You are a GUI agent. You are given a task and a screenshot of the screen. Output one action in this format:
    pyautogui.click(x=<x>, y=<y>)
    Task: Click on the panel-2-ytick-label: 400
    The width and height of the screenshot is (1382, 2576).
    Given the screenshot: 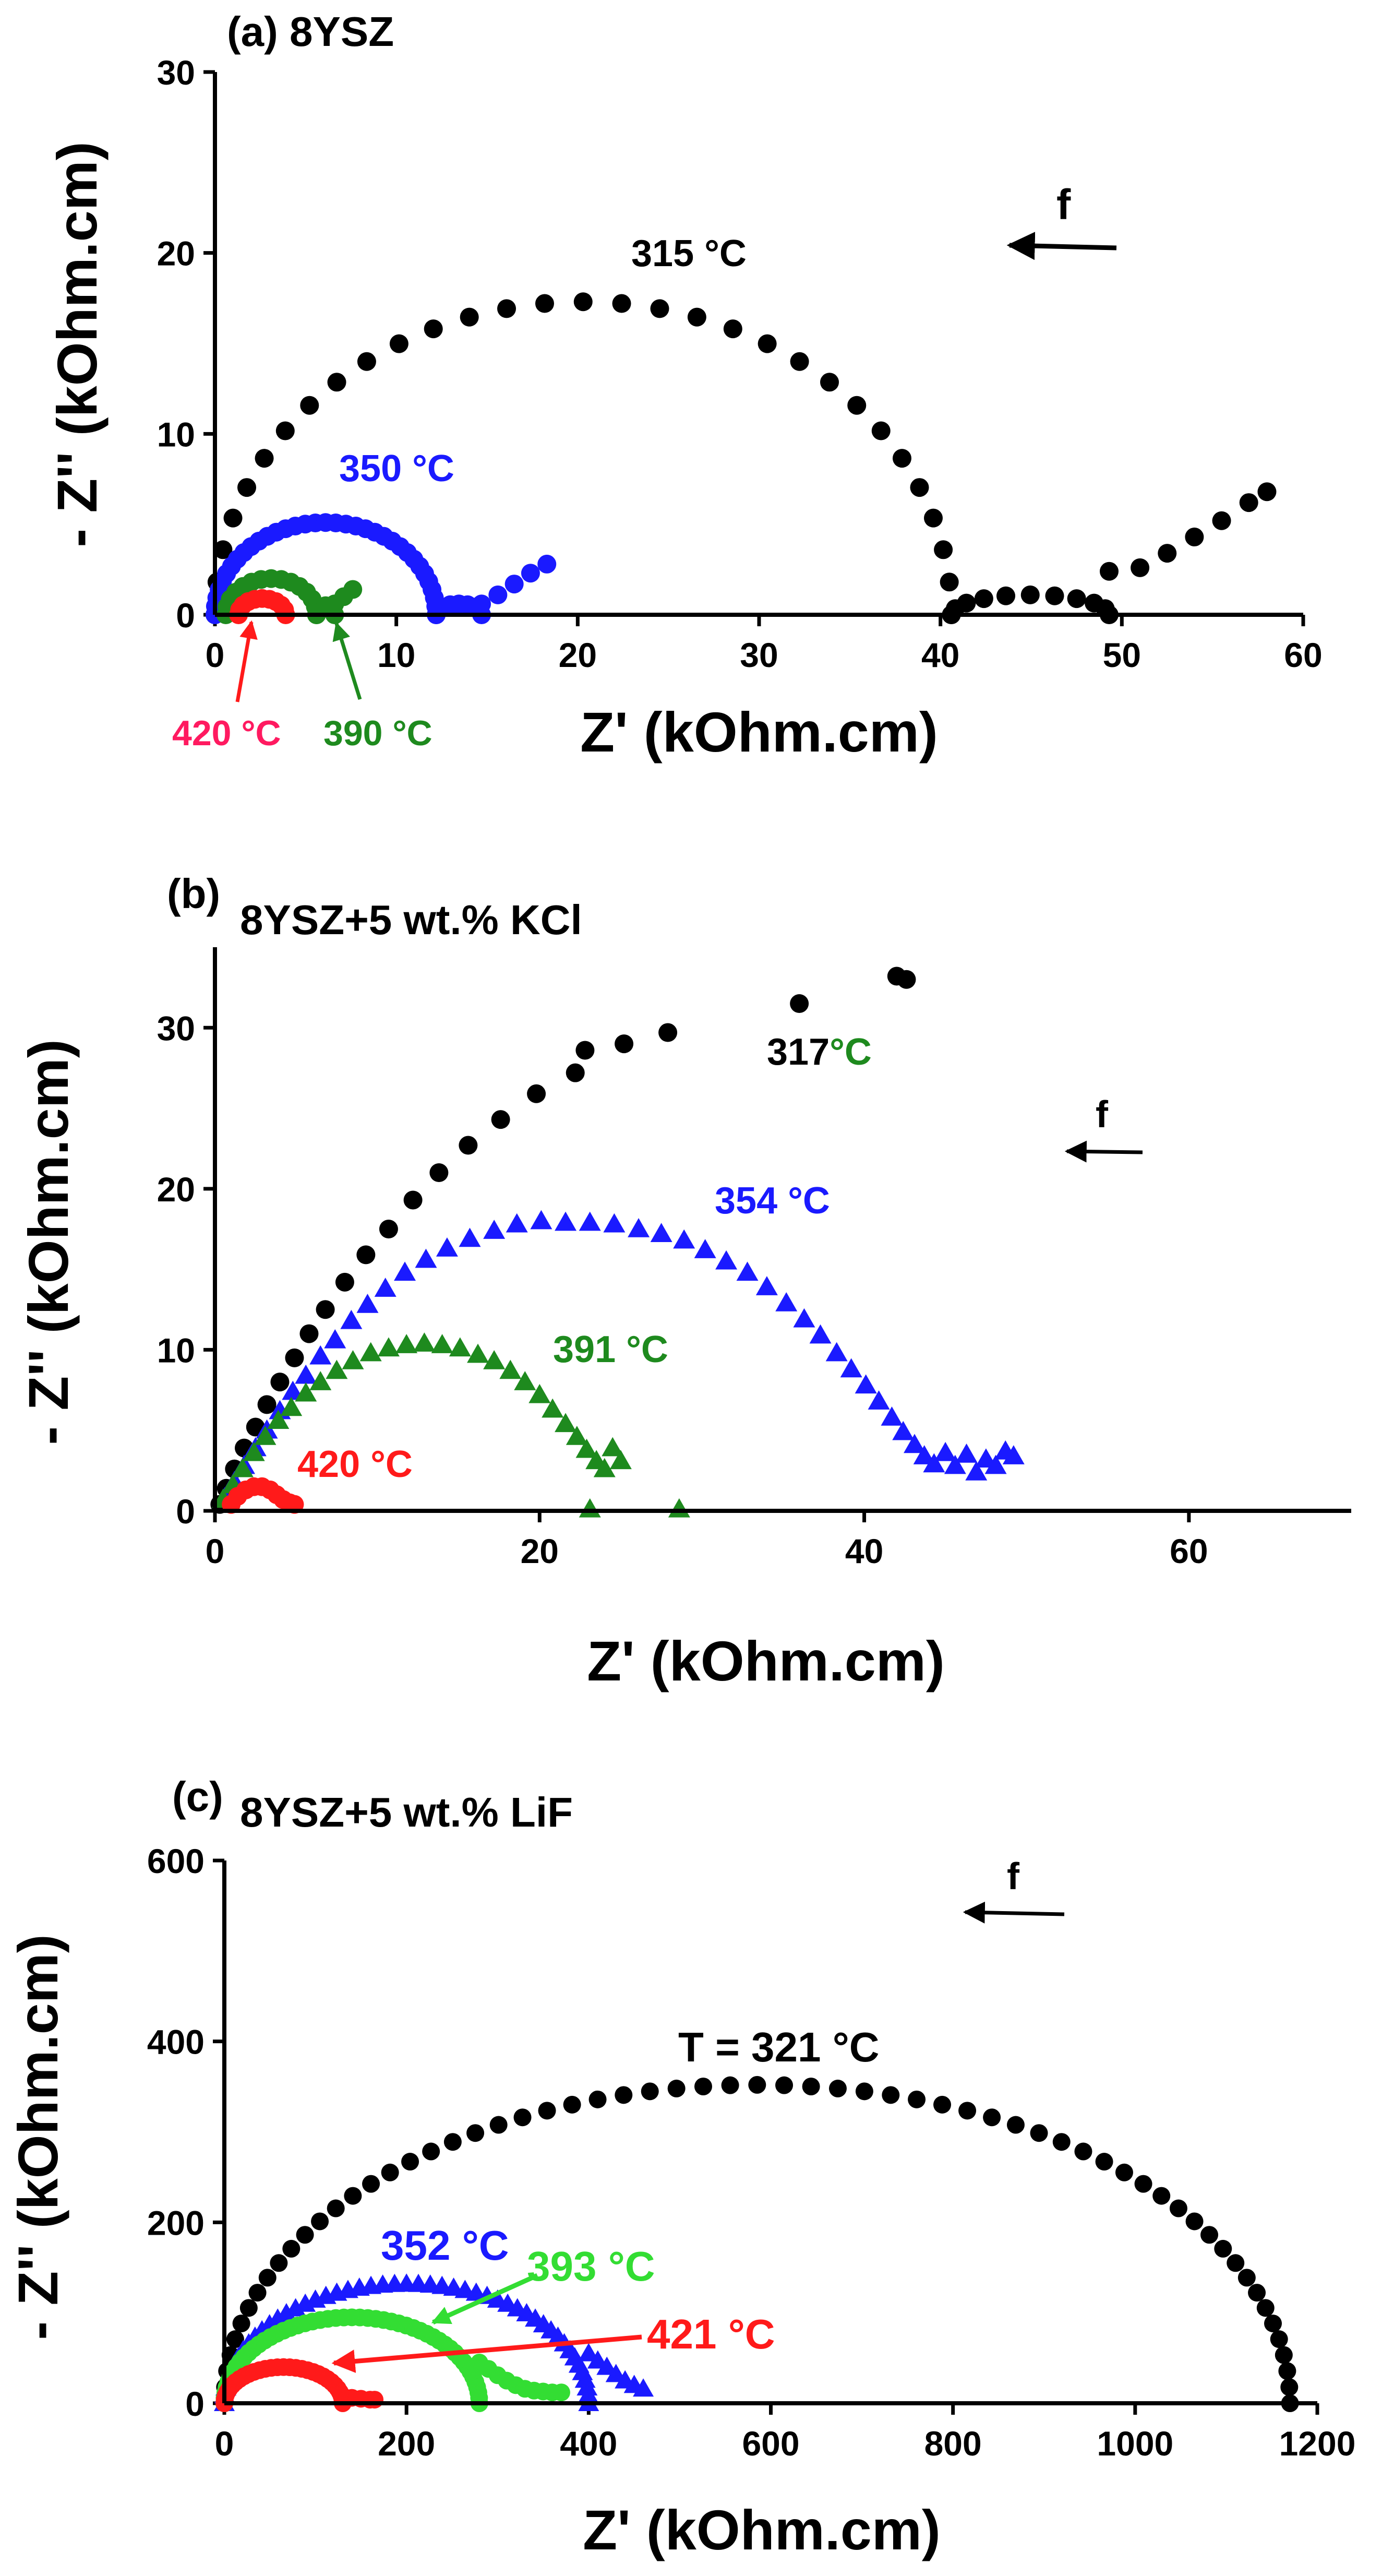 What is the action you would take?
    pyautogui.click(x=176, y=2042)
    